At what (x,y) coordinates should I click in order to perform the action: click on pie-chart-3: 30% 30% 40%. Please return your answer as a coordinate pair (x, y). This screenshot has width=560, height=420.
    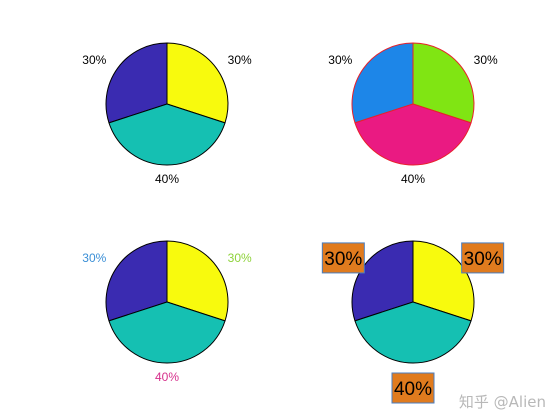
    Looking at the image, I should click on (167, 312).